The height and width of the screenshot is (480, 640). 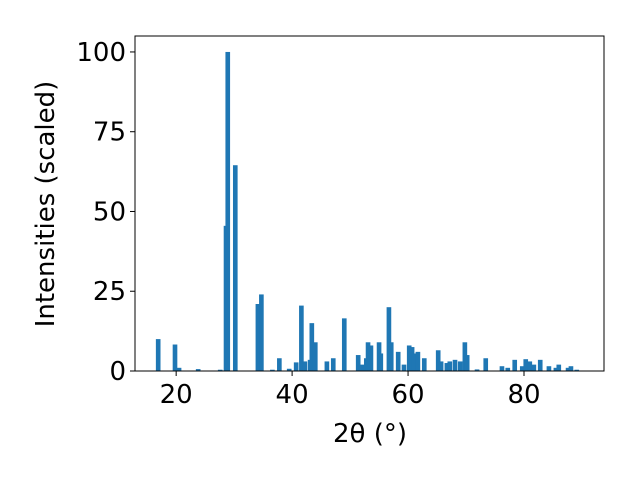 What do you see at coordinates (117, 372) in the screenshot?
I see `y-tick-label: 0` at bounding box center [117, 372].